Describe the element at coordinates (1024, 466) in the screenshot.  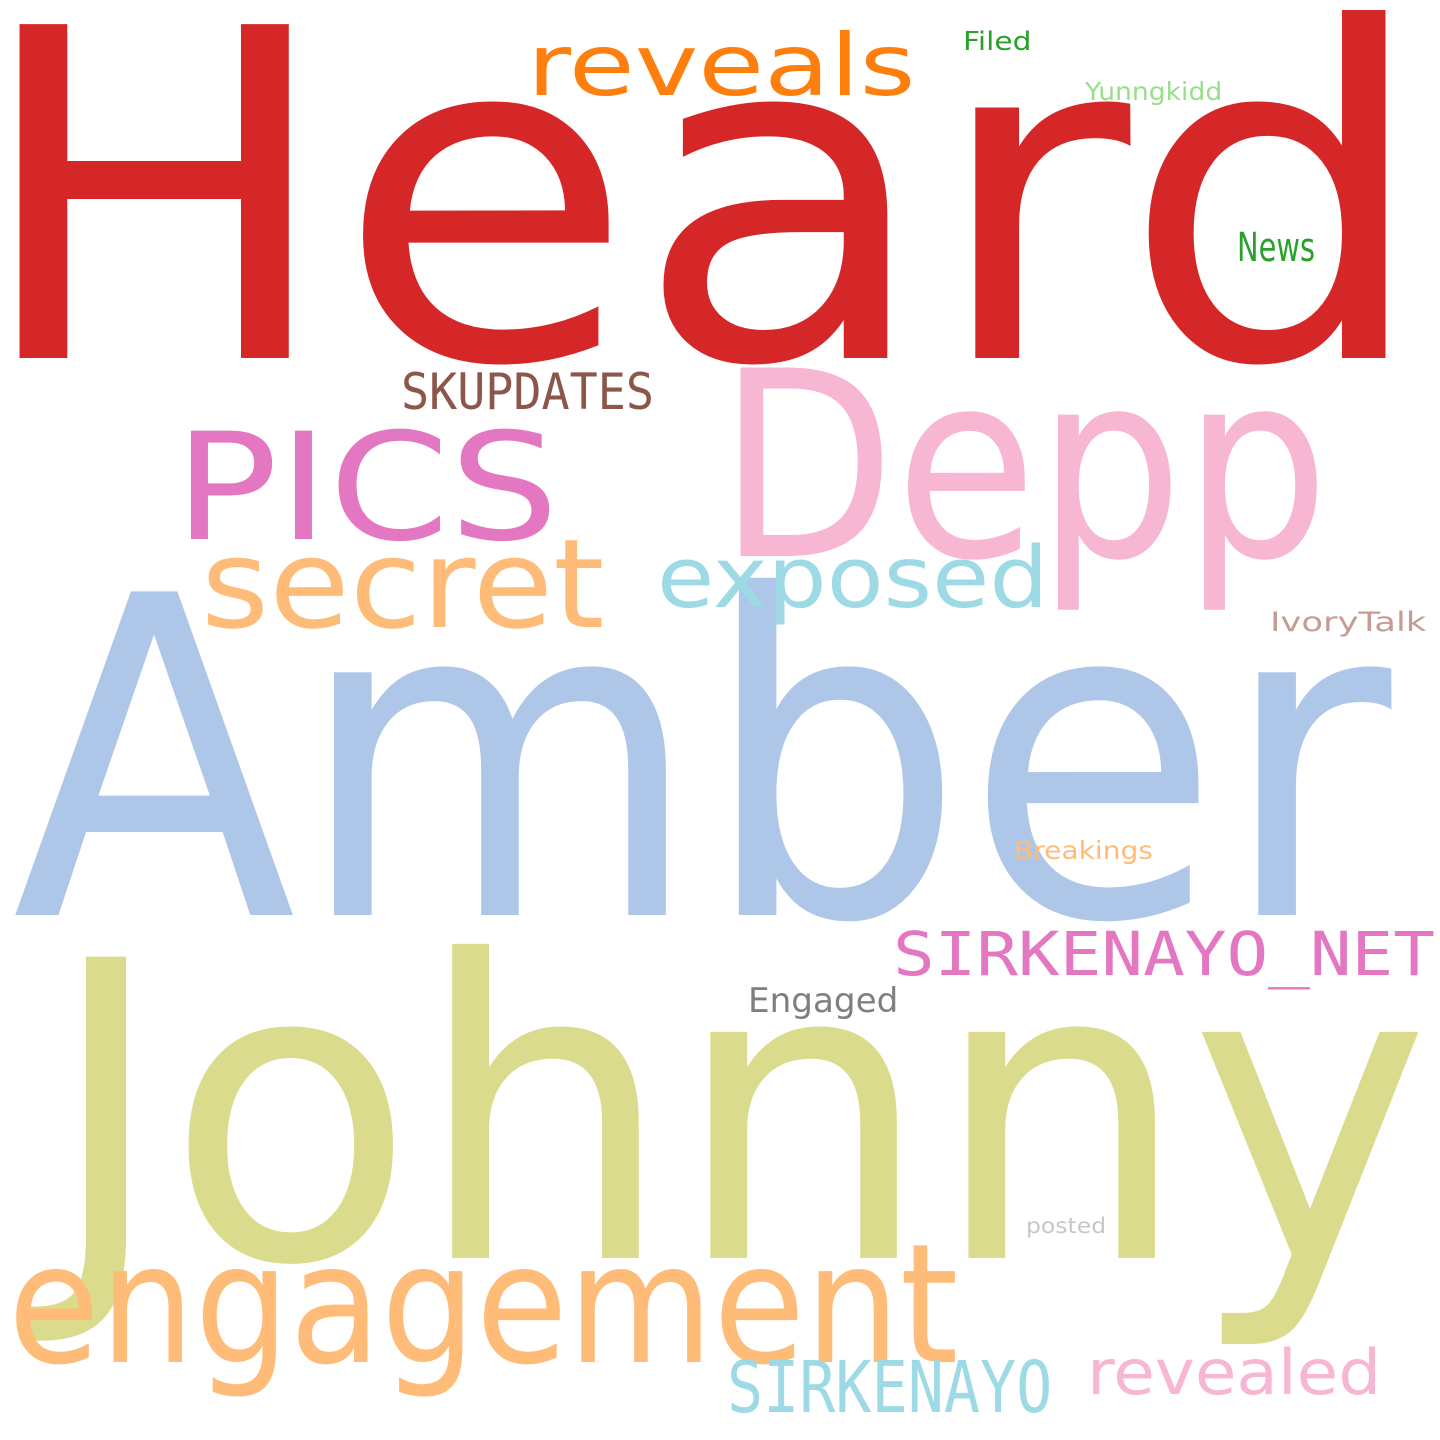
I see `word-depp: Depp` at that location.